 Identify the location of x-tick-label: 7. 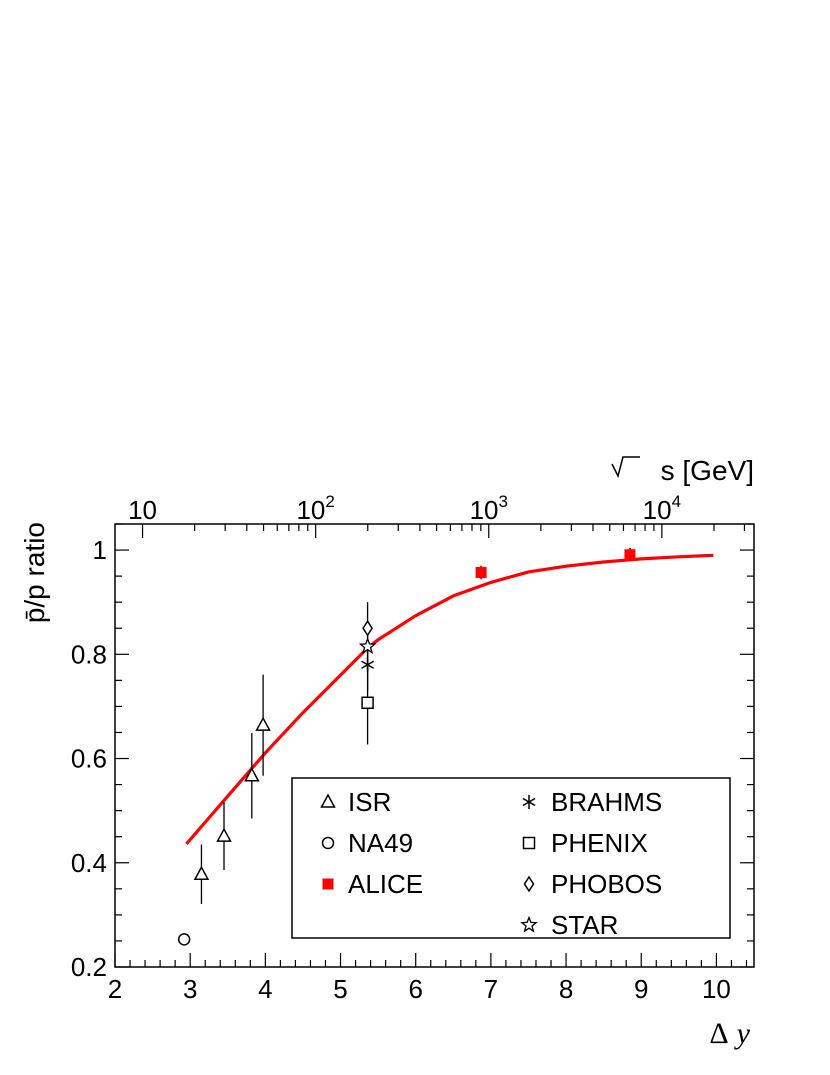
(491, 989).